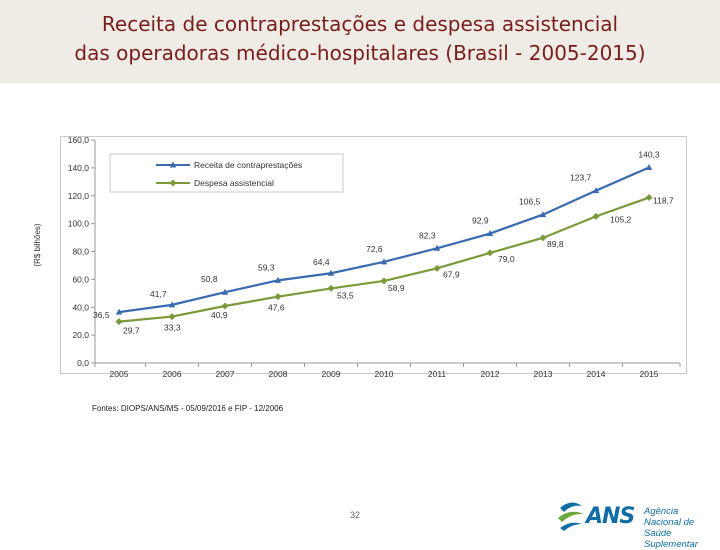 The image size is (720, 550). Describe the element at coordinates (119, 374) in the screenshot. I see `x-tick-label: 2005` at that location.